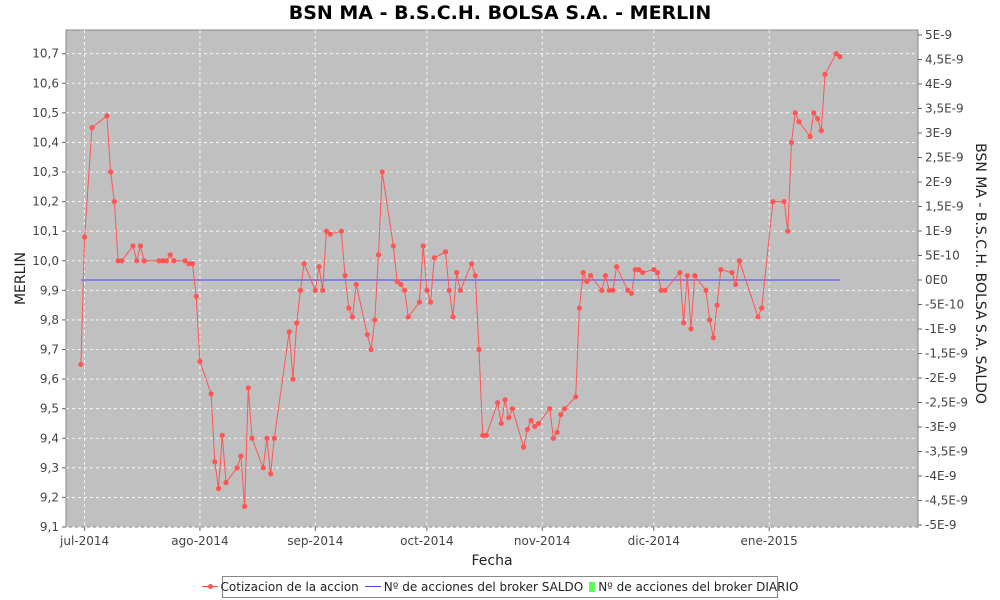 This screenshot has height=600, width=1000. I want to click on y2-axis-label: BSN MA - B.S.C.H. BOLSA S.A. SALDO, so click(980, 273).